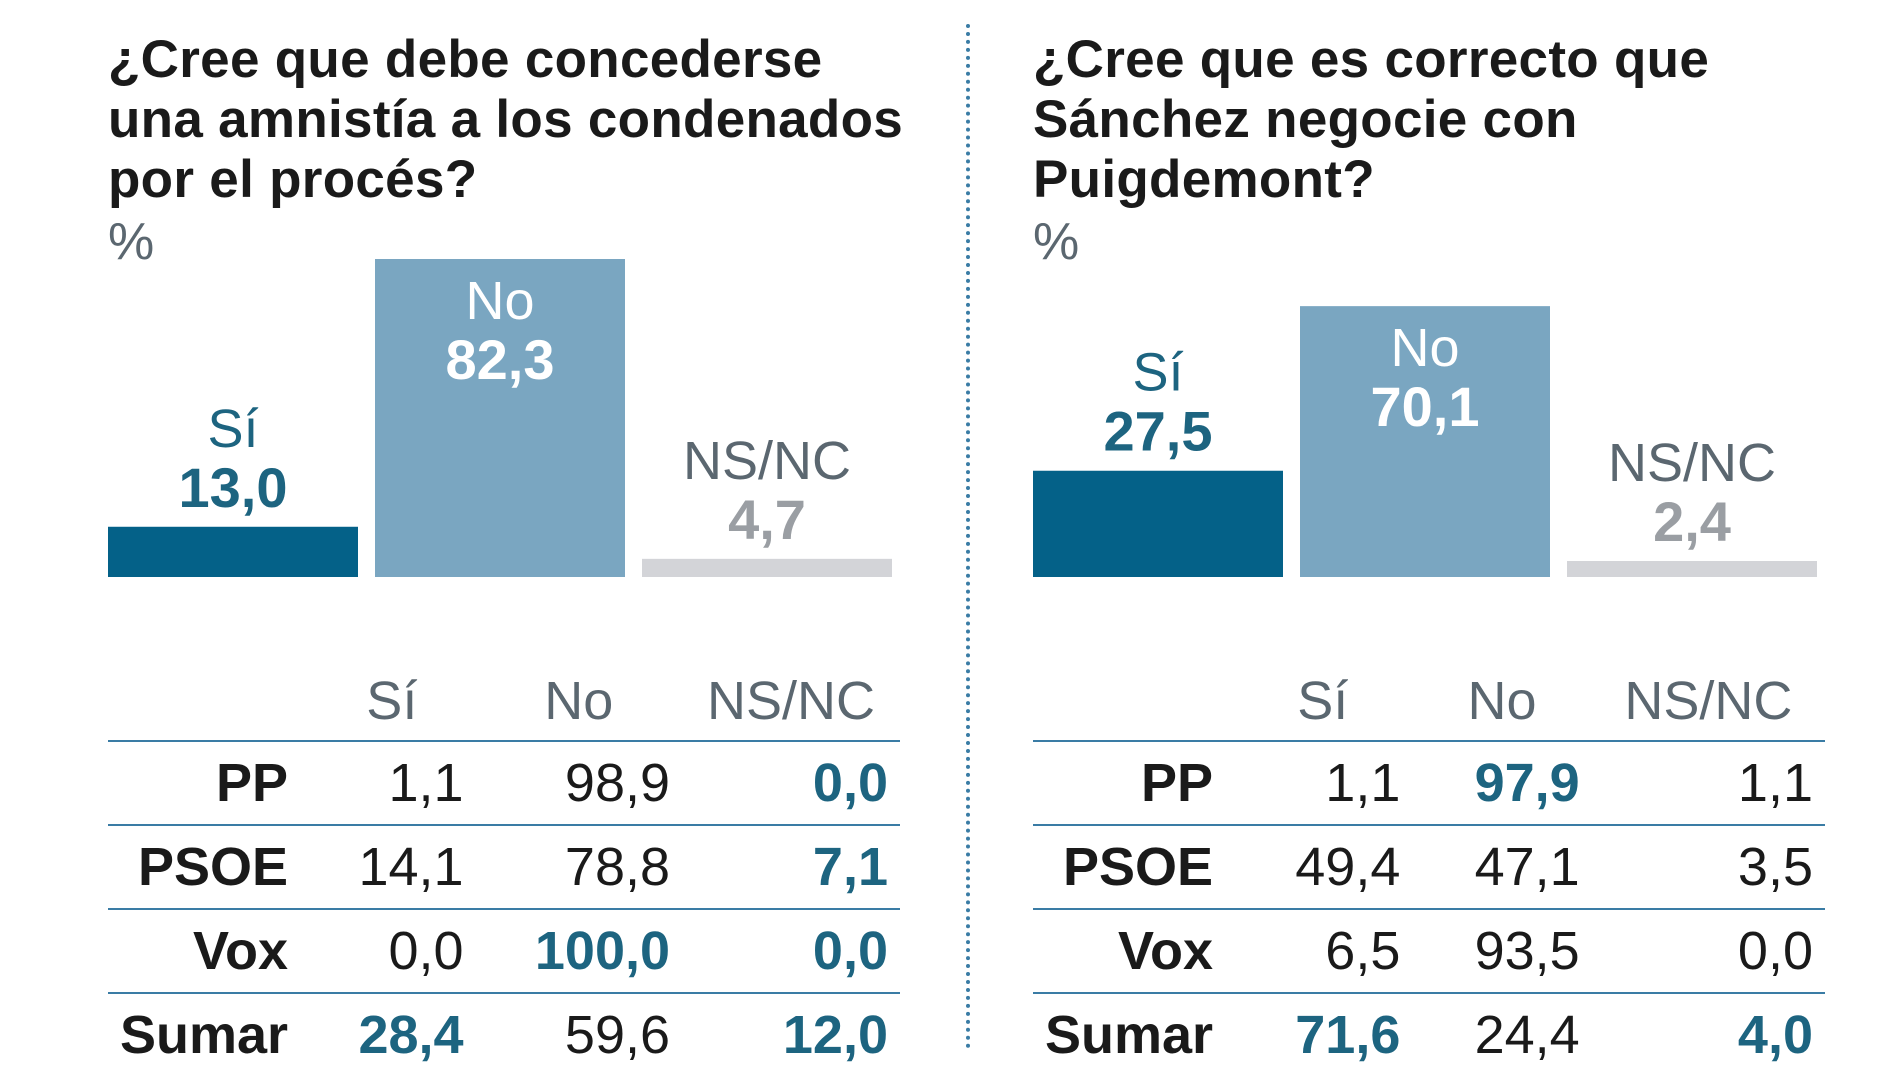  What do you see at coordinates (791, 866) in the screenshot?
I see `party-value-nsnc: 7,1` at bounding box center [791, 866].